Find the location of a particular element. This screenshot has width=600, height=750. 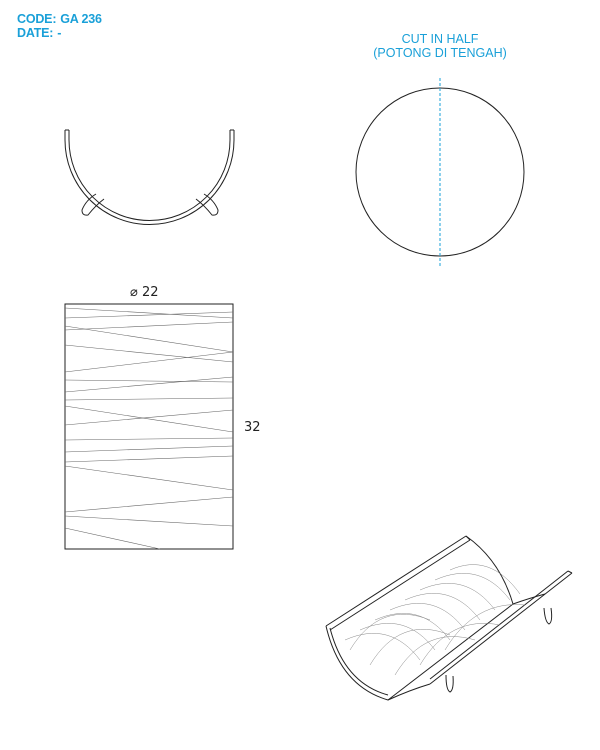

iso-inner-weave is located at coordinates (435, 620).